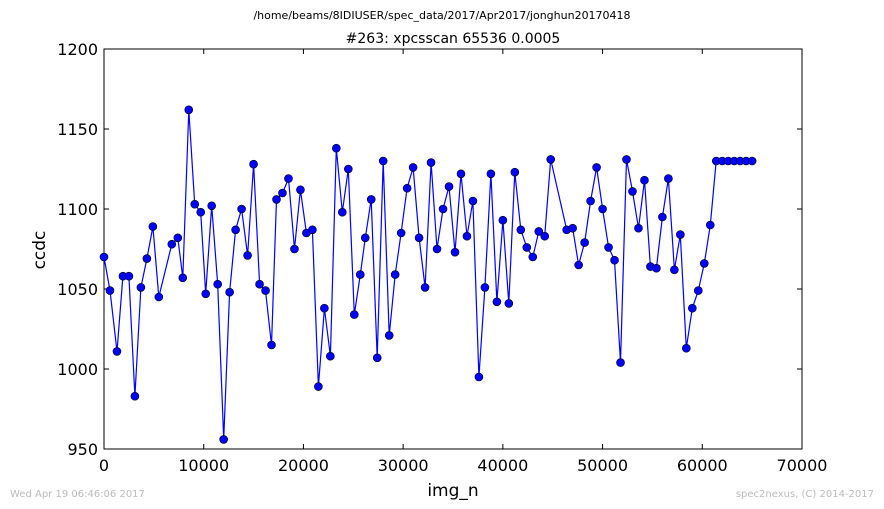 The image size is (884, 509). I want to click on x-tick-label: 70000, so click(802, 465).